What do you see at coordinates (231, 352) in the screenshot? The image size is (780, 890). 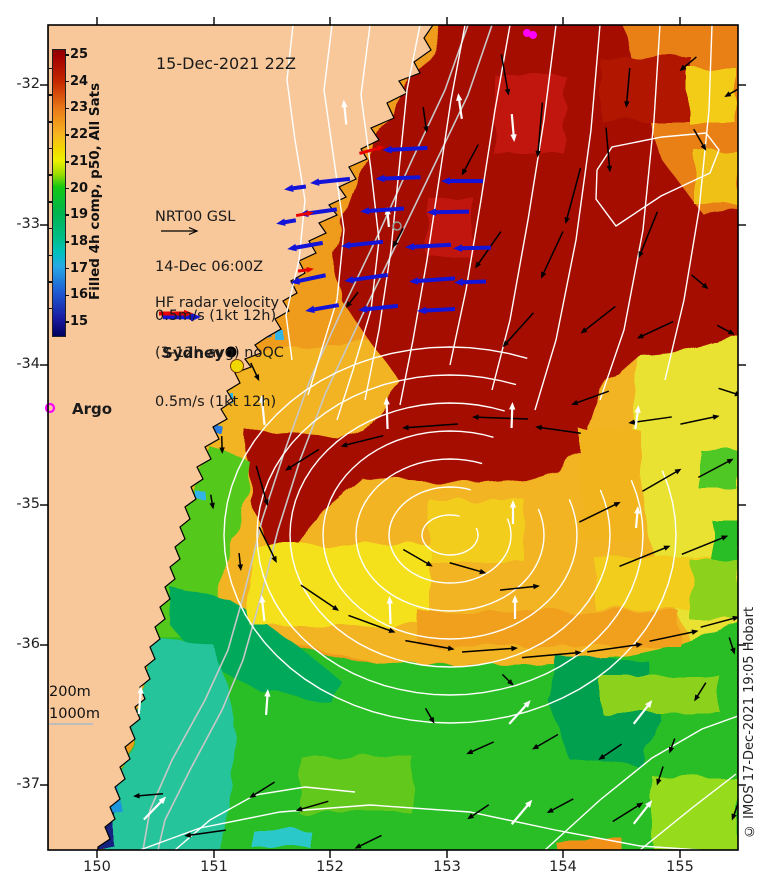 I see `sydney-dot` at bounding box center [231, 352].